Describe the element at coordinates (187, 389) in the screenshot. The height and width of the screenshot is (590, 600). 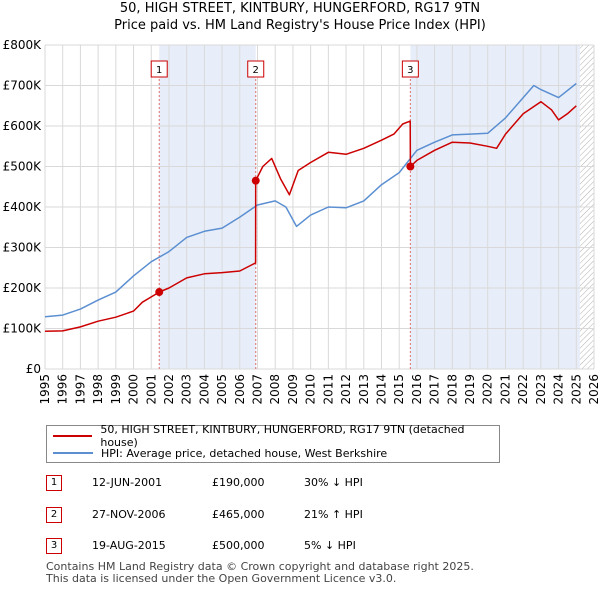
I see `x-tick-label-2003: 2003` at that location.